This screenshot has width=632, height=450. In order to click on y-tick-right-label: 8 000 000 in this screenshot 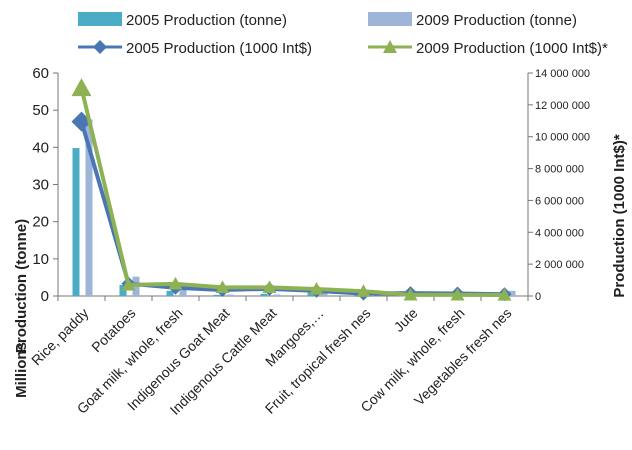, I will do `click(559, 170)`.